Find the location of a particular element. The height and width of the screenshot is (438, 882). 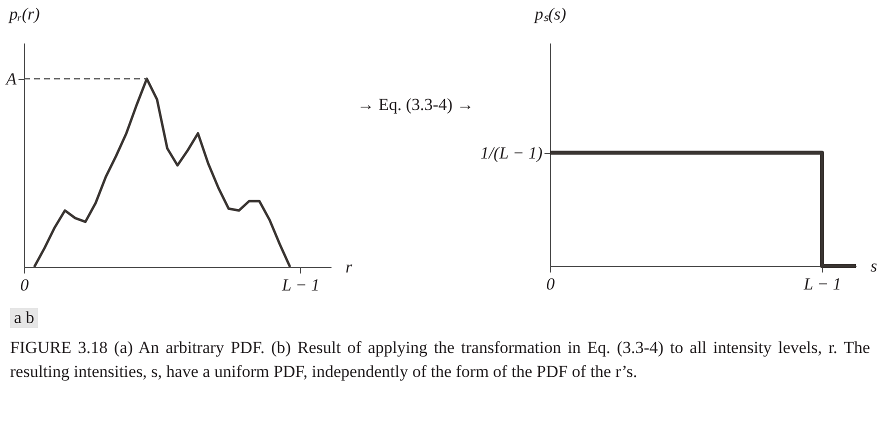

ref-line-label: A is located at coordinates (11, 78).